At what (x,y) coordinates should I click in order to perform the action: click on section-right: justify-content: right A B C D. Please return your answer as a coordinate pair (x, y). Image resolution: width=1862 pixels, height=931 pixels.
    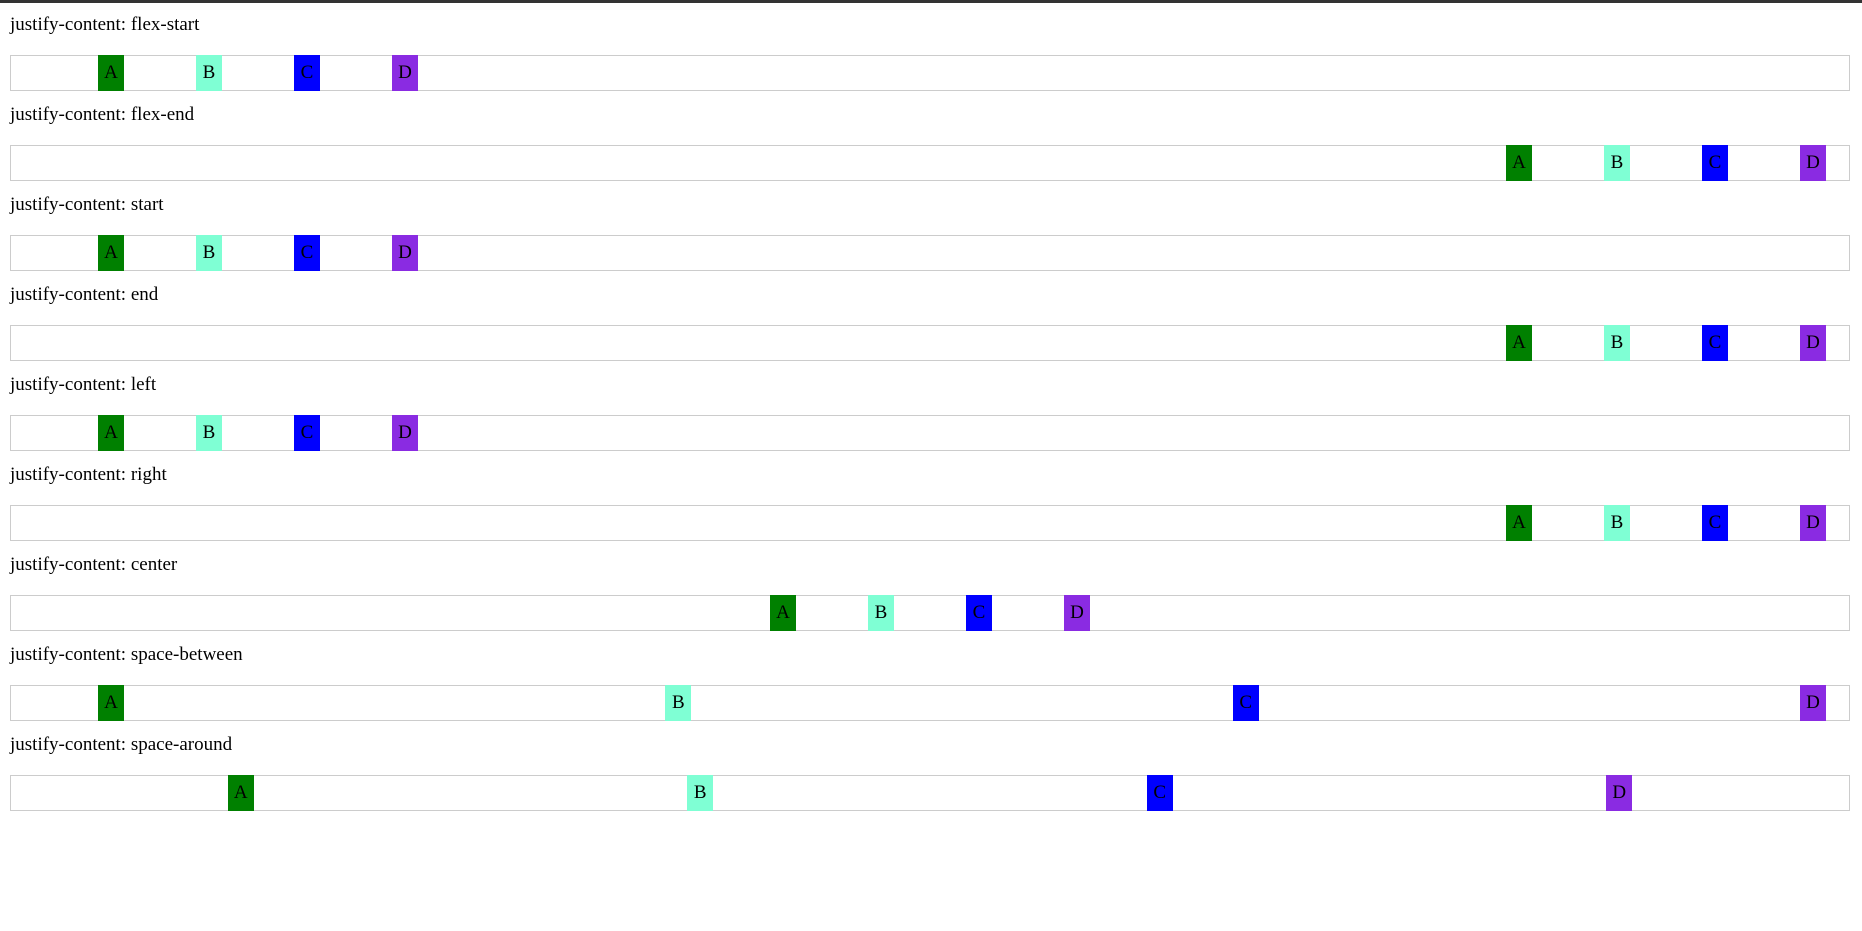
    Looking at the image, I should click on (931, 496).